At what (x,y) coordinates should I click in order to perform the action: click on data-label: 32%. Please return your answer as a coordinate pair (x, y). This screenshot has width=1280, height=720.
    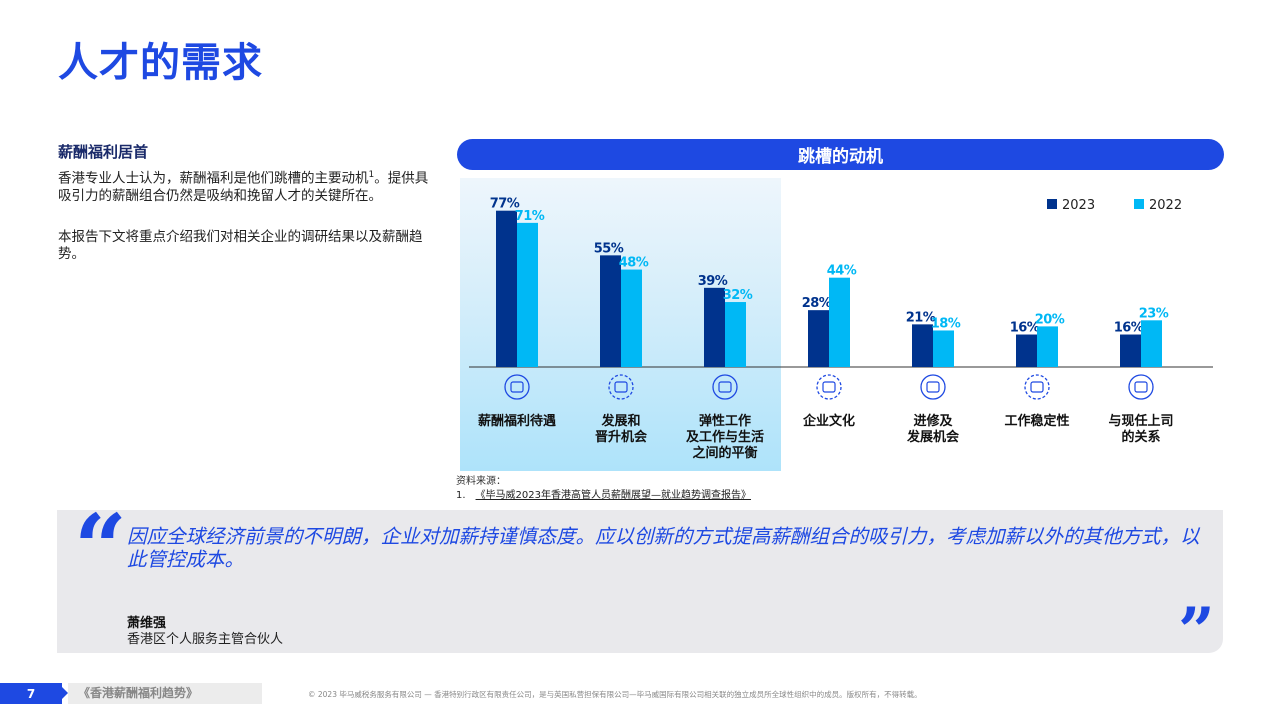
    Looking at the image, I should click on (738, 295).